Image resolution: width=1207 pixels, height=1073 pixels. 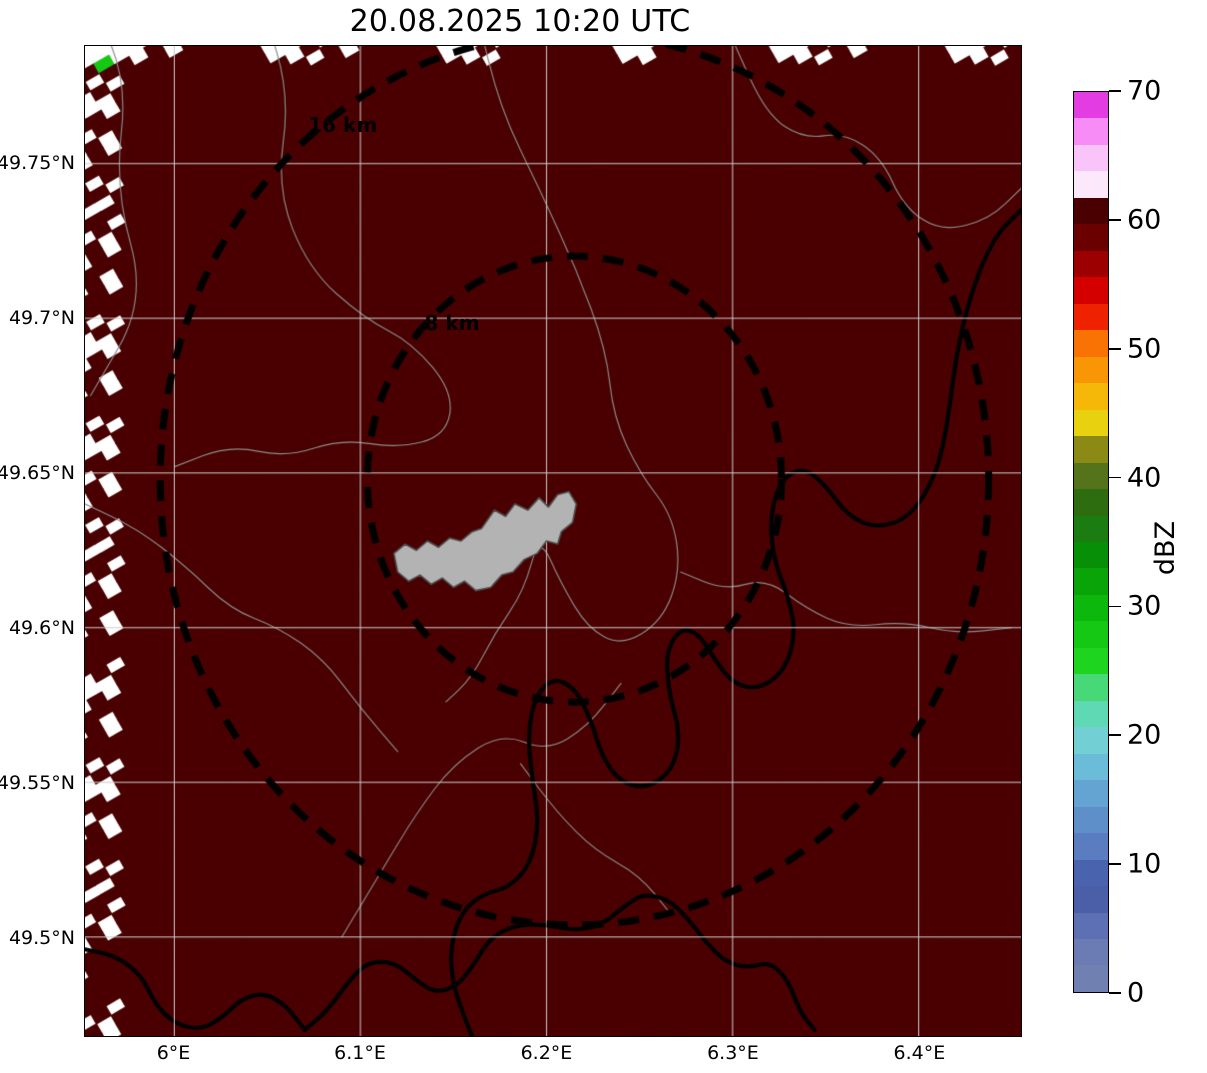 I want to click on y-tick-label-1: 49.7°N, so click(x=41, y=317).